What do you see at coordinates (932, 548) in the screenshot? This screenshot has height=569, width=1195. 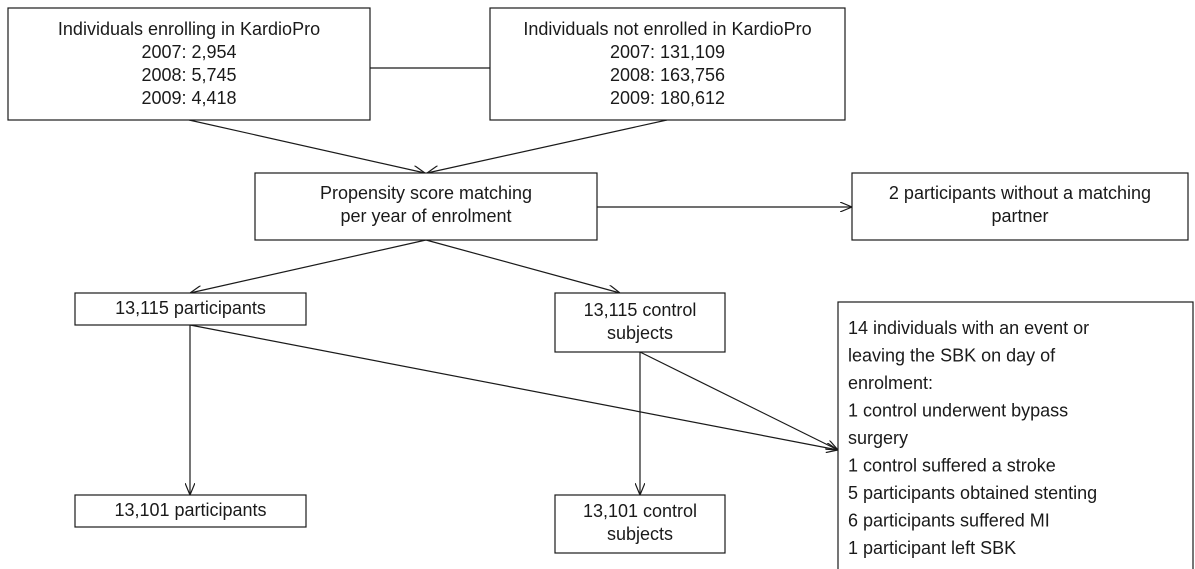 I see `node-text: 1 participant left SBK` at bounding box center [932, 548].